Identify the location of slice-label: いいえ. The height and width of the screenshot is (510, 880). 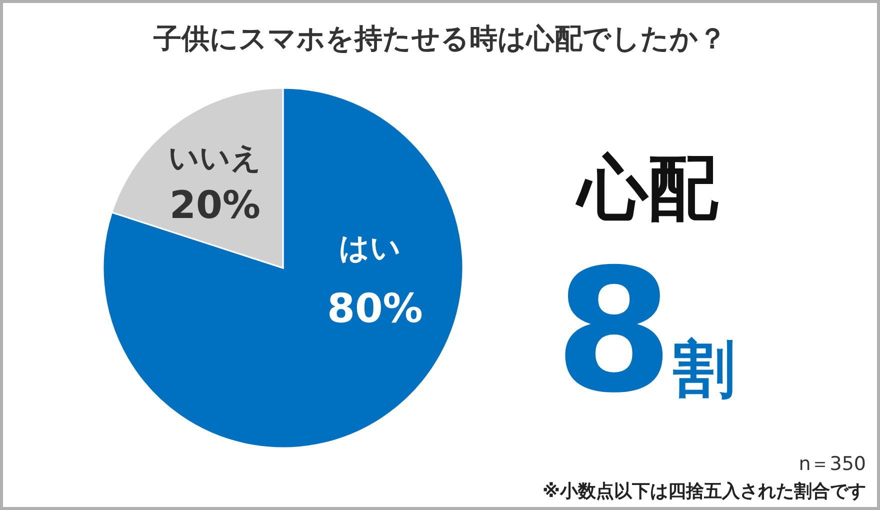
(215, 158).